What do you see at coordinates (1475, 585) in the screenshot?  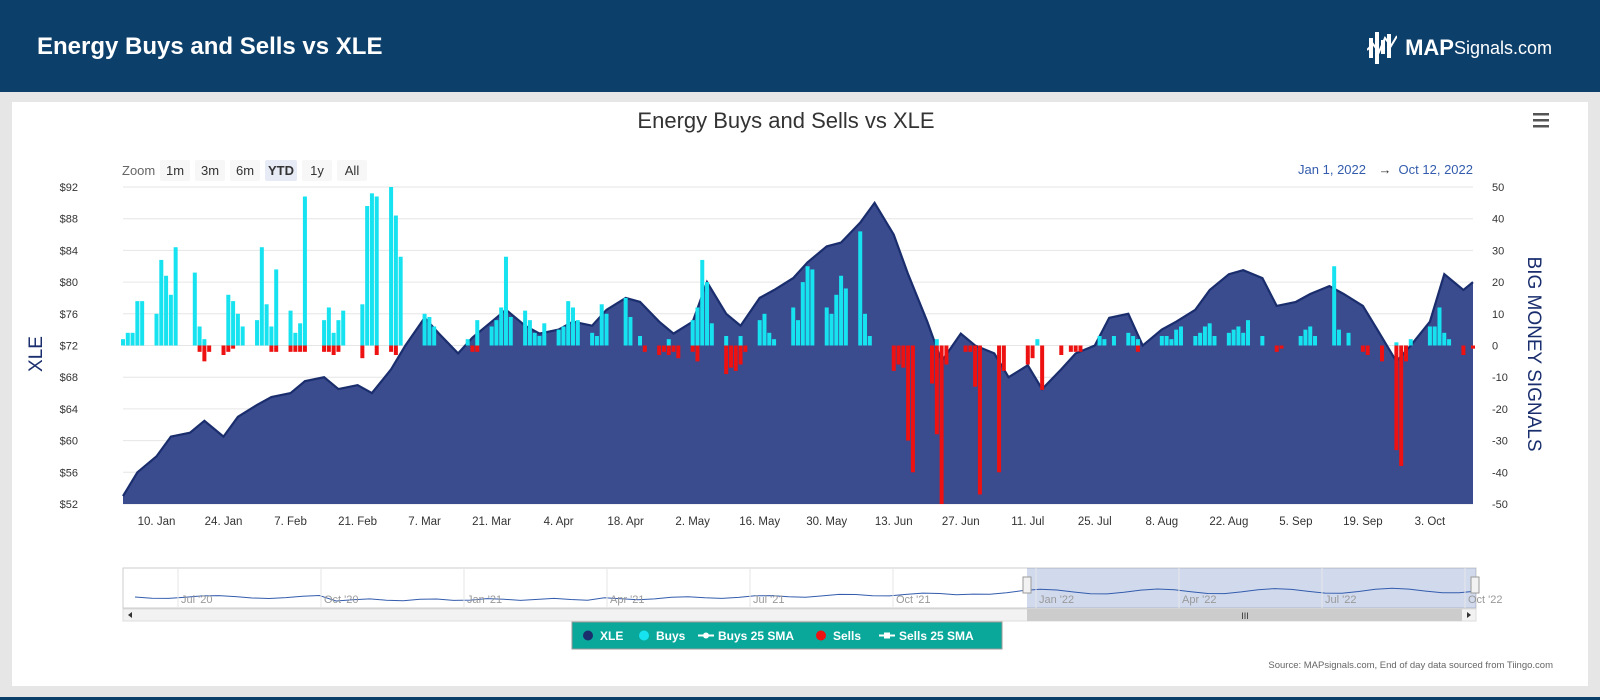 I see `navigator-right-handle` at bounding box center [1475, 585].